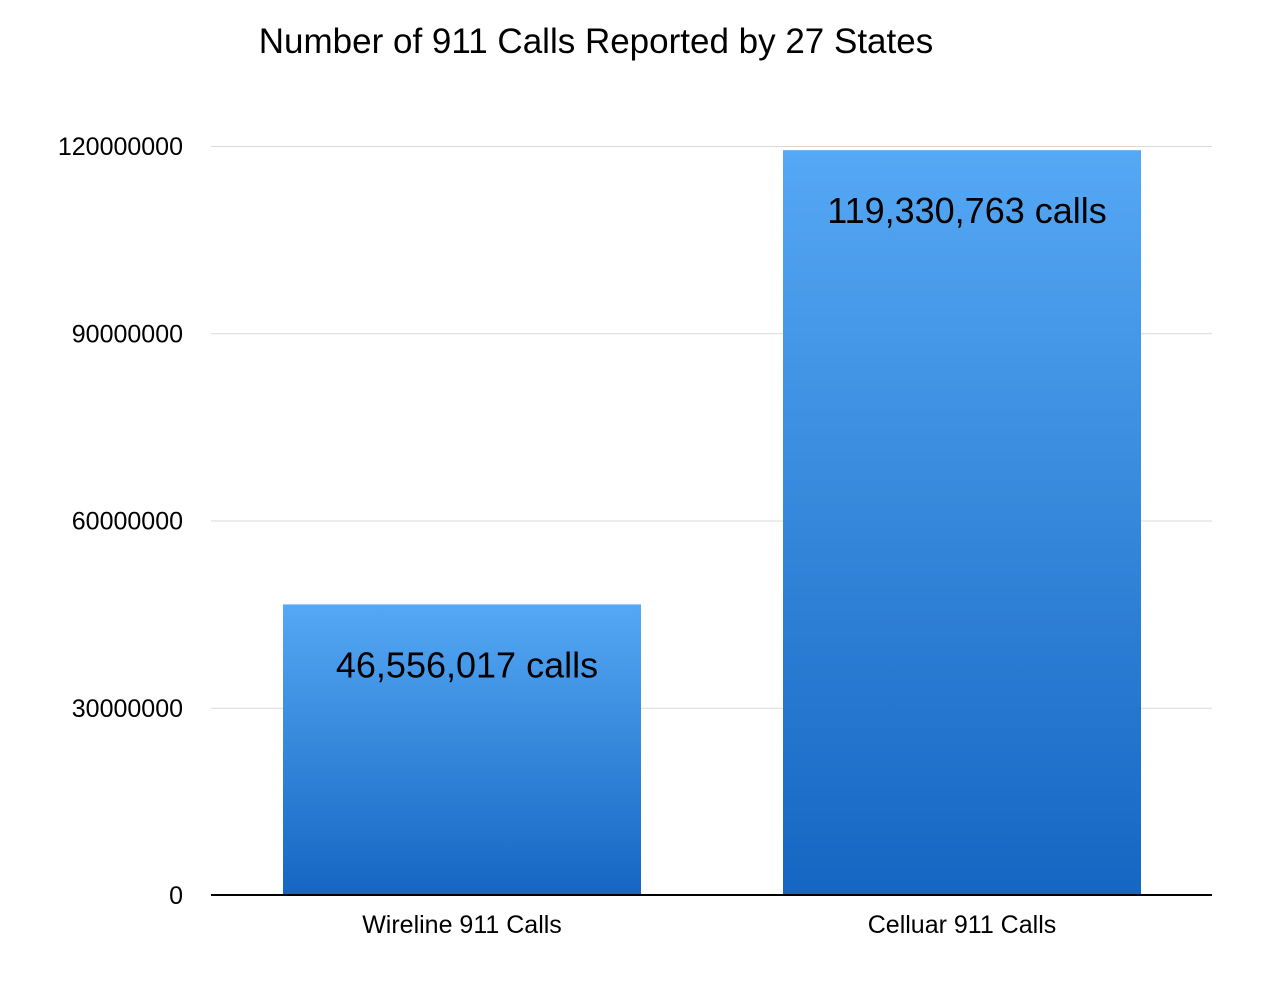 The width and height of the screenshot is (1266, 984). What do you see at coordinates (462, 925) in the screenshot?
I see `x-category-label: Wireline 911 Calls` at bounding box center [462, 925].